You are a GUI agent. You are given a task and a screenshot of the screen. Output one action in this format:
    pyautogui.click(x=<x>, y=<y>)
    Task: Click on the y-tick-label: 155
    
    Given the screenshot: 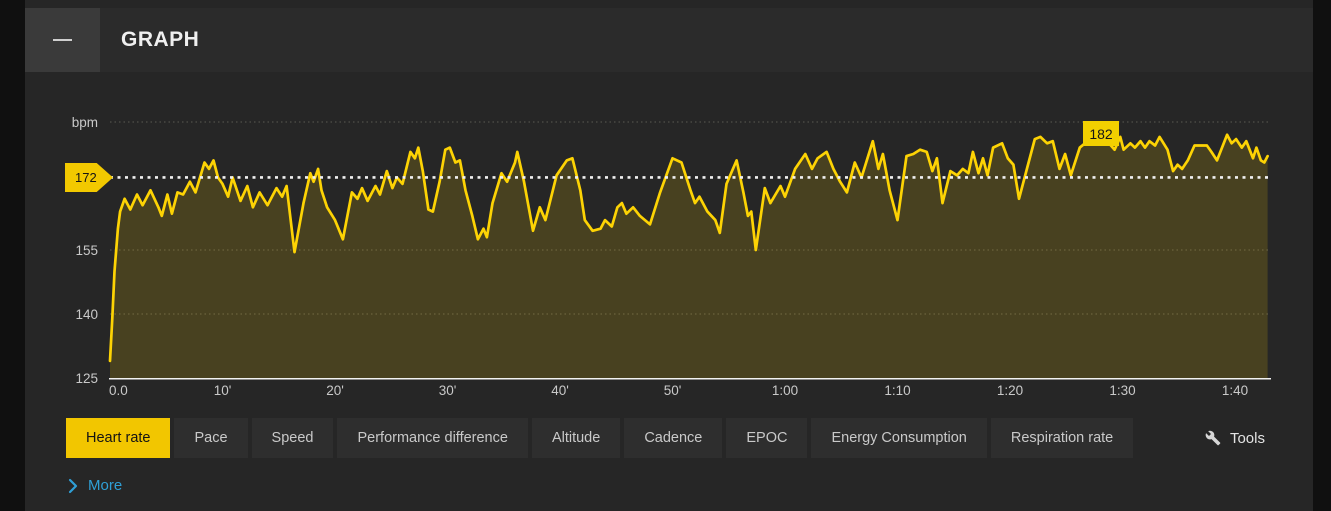 What is the action you would take?
    pyautogui.click(x=86, y=250)
    